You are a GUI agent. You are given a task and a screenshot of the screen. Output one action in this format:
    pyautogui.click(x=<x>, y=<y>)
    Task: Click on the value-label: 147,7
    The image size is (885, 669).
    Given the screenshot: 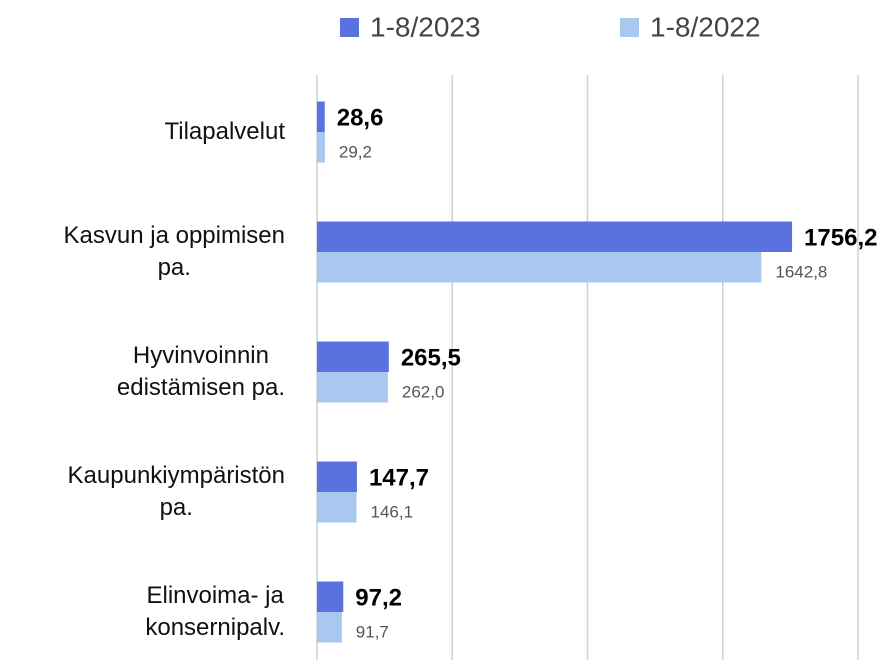 What is the action you would take?
    pyautogui.click(x=399, y=477)
    